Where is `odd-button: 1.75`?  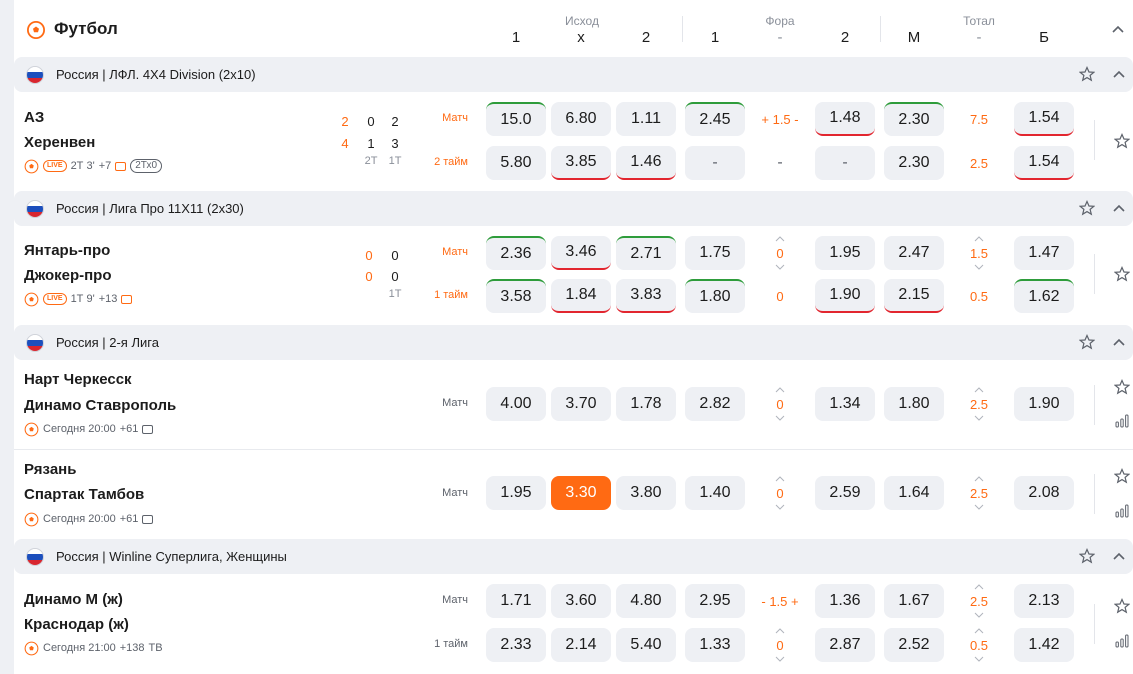 odd-button: 1.75 is located at coordinates (715, 253).